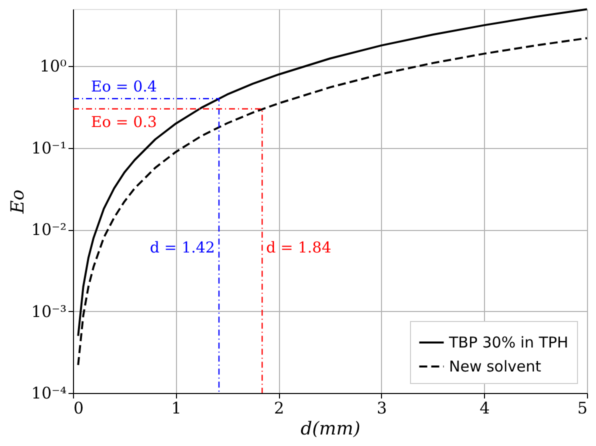 The width and height of the screenshot is (596, 446). Describe the element at coordinates (495, 367) in the screenshot. I see `legend-label: New solvent` at that location.